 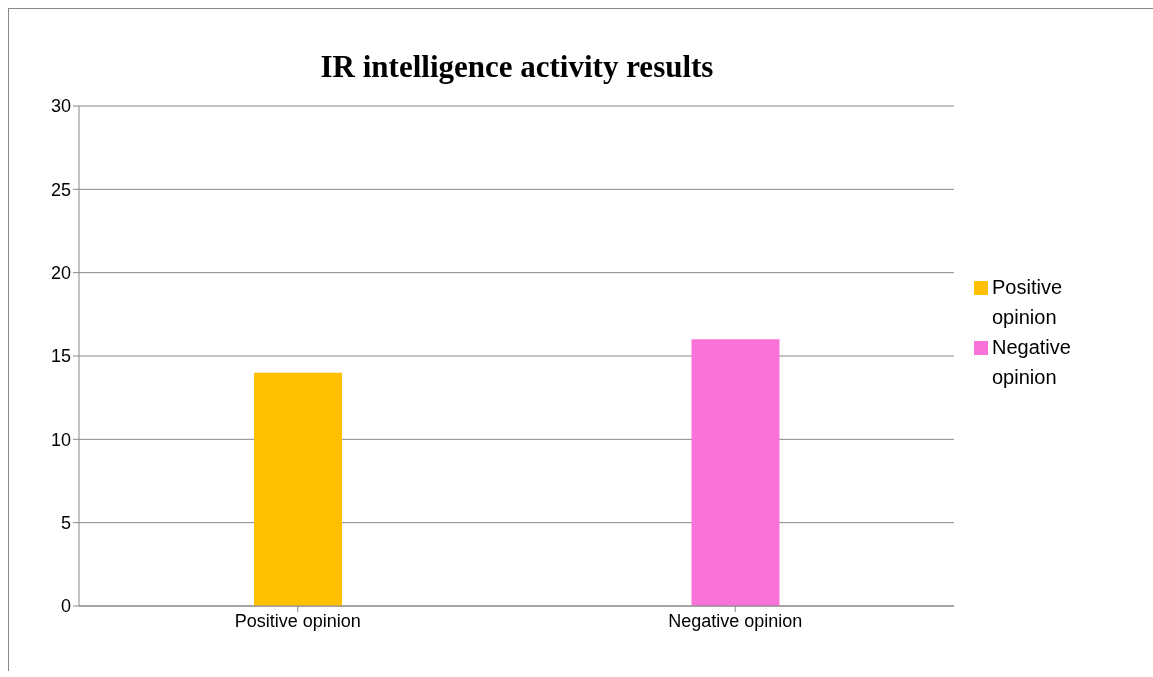 I want to click on y-tick-label: 30, so click(x=60, y=106).